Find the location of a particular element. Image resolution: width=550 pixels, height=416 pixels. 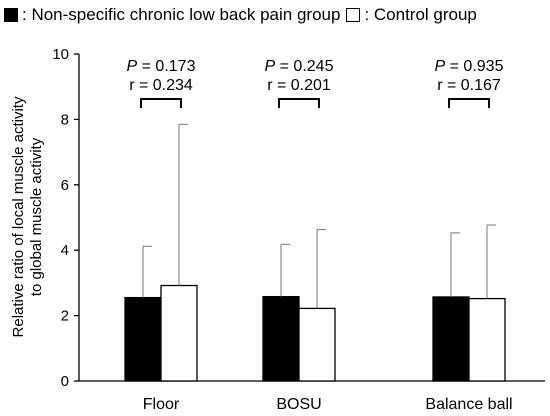

p-value-label: P = 0.173 is located at coordinates (161, 66).